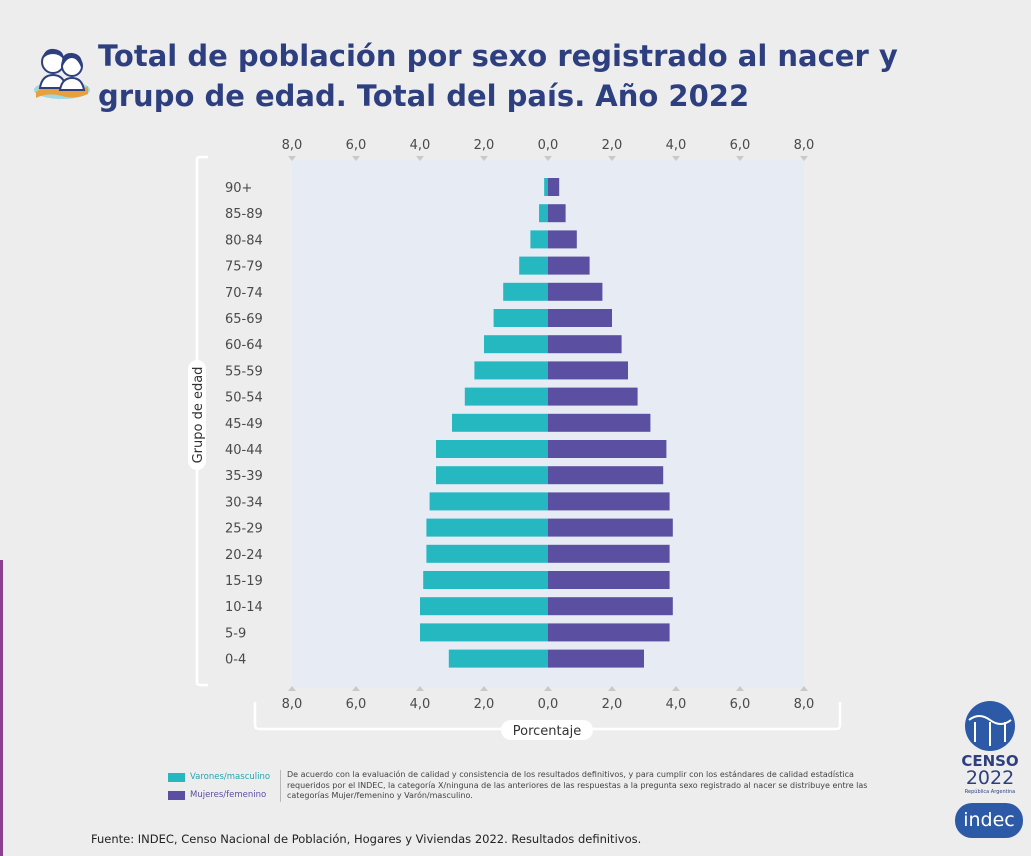  Describe the element at coordinates (244, 607) in the screenshot. I see `age-label-10-14: 10-14` at that location.